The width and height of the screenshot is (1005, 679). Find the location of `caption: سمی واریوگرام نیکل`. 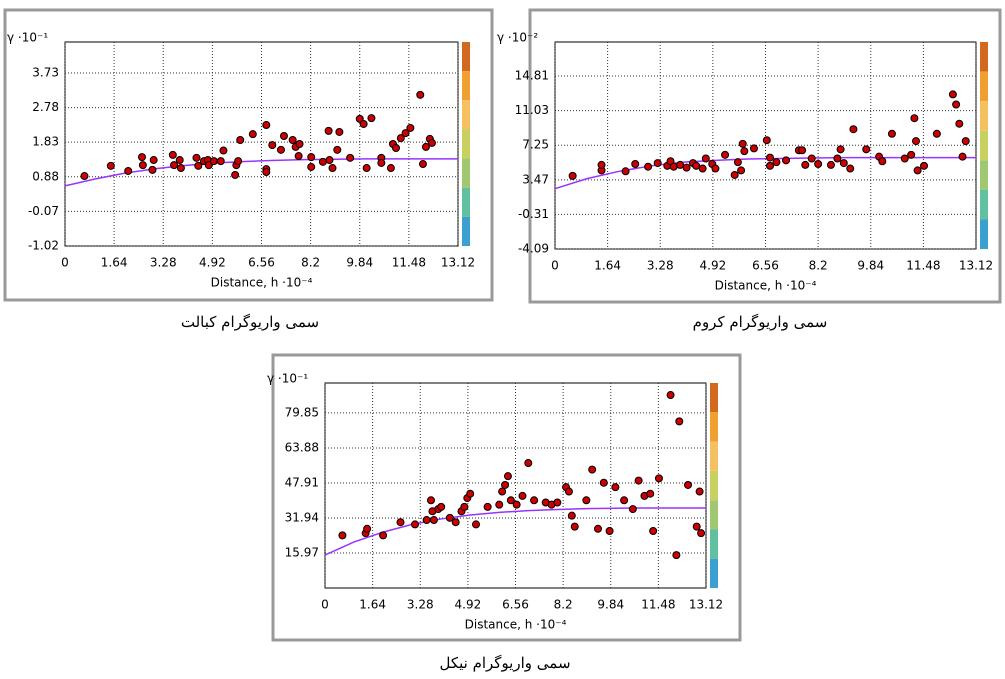

caption: سمی واریوگرام نیکل is located at coordinates (504, 663).